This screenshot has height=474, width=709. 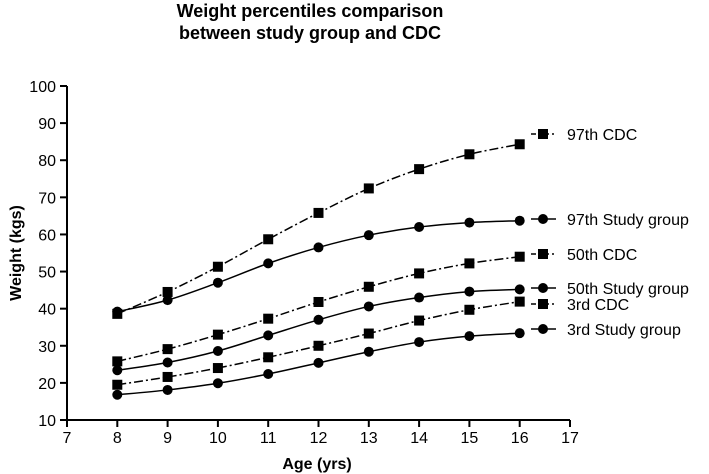 I want to click on series-50th-cdc, so click(x=318, y=309).